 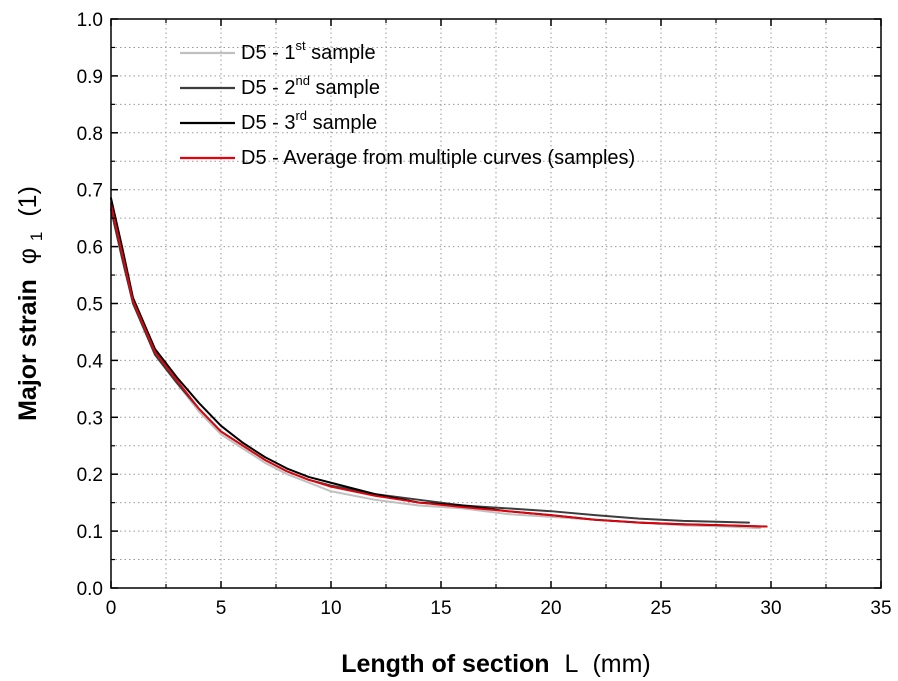 I want to click on y-tick-label: 0.3, so click(x=90, y=418).